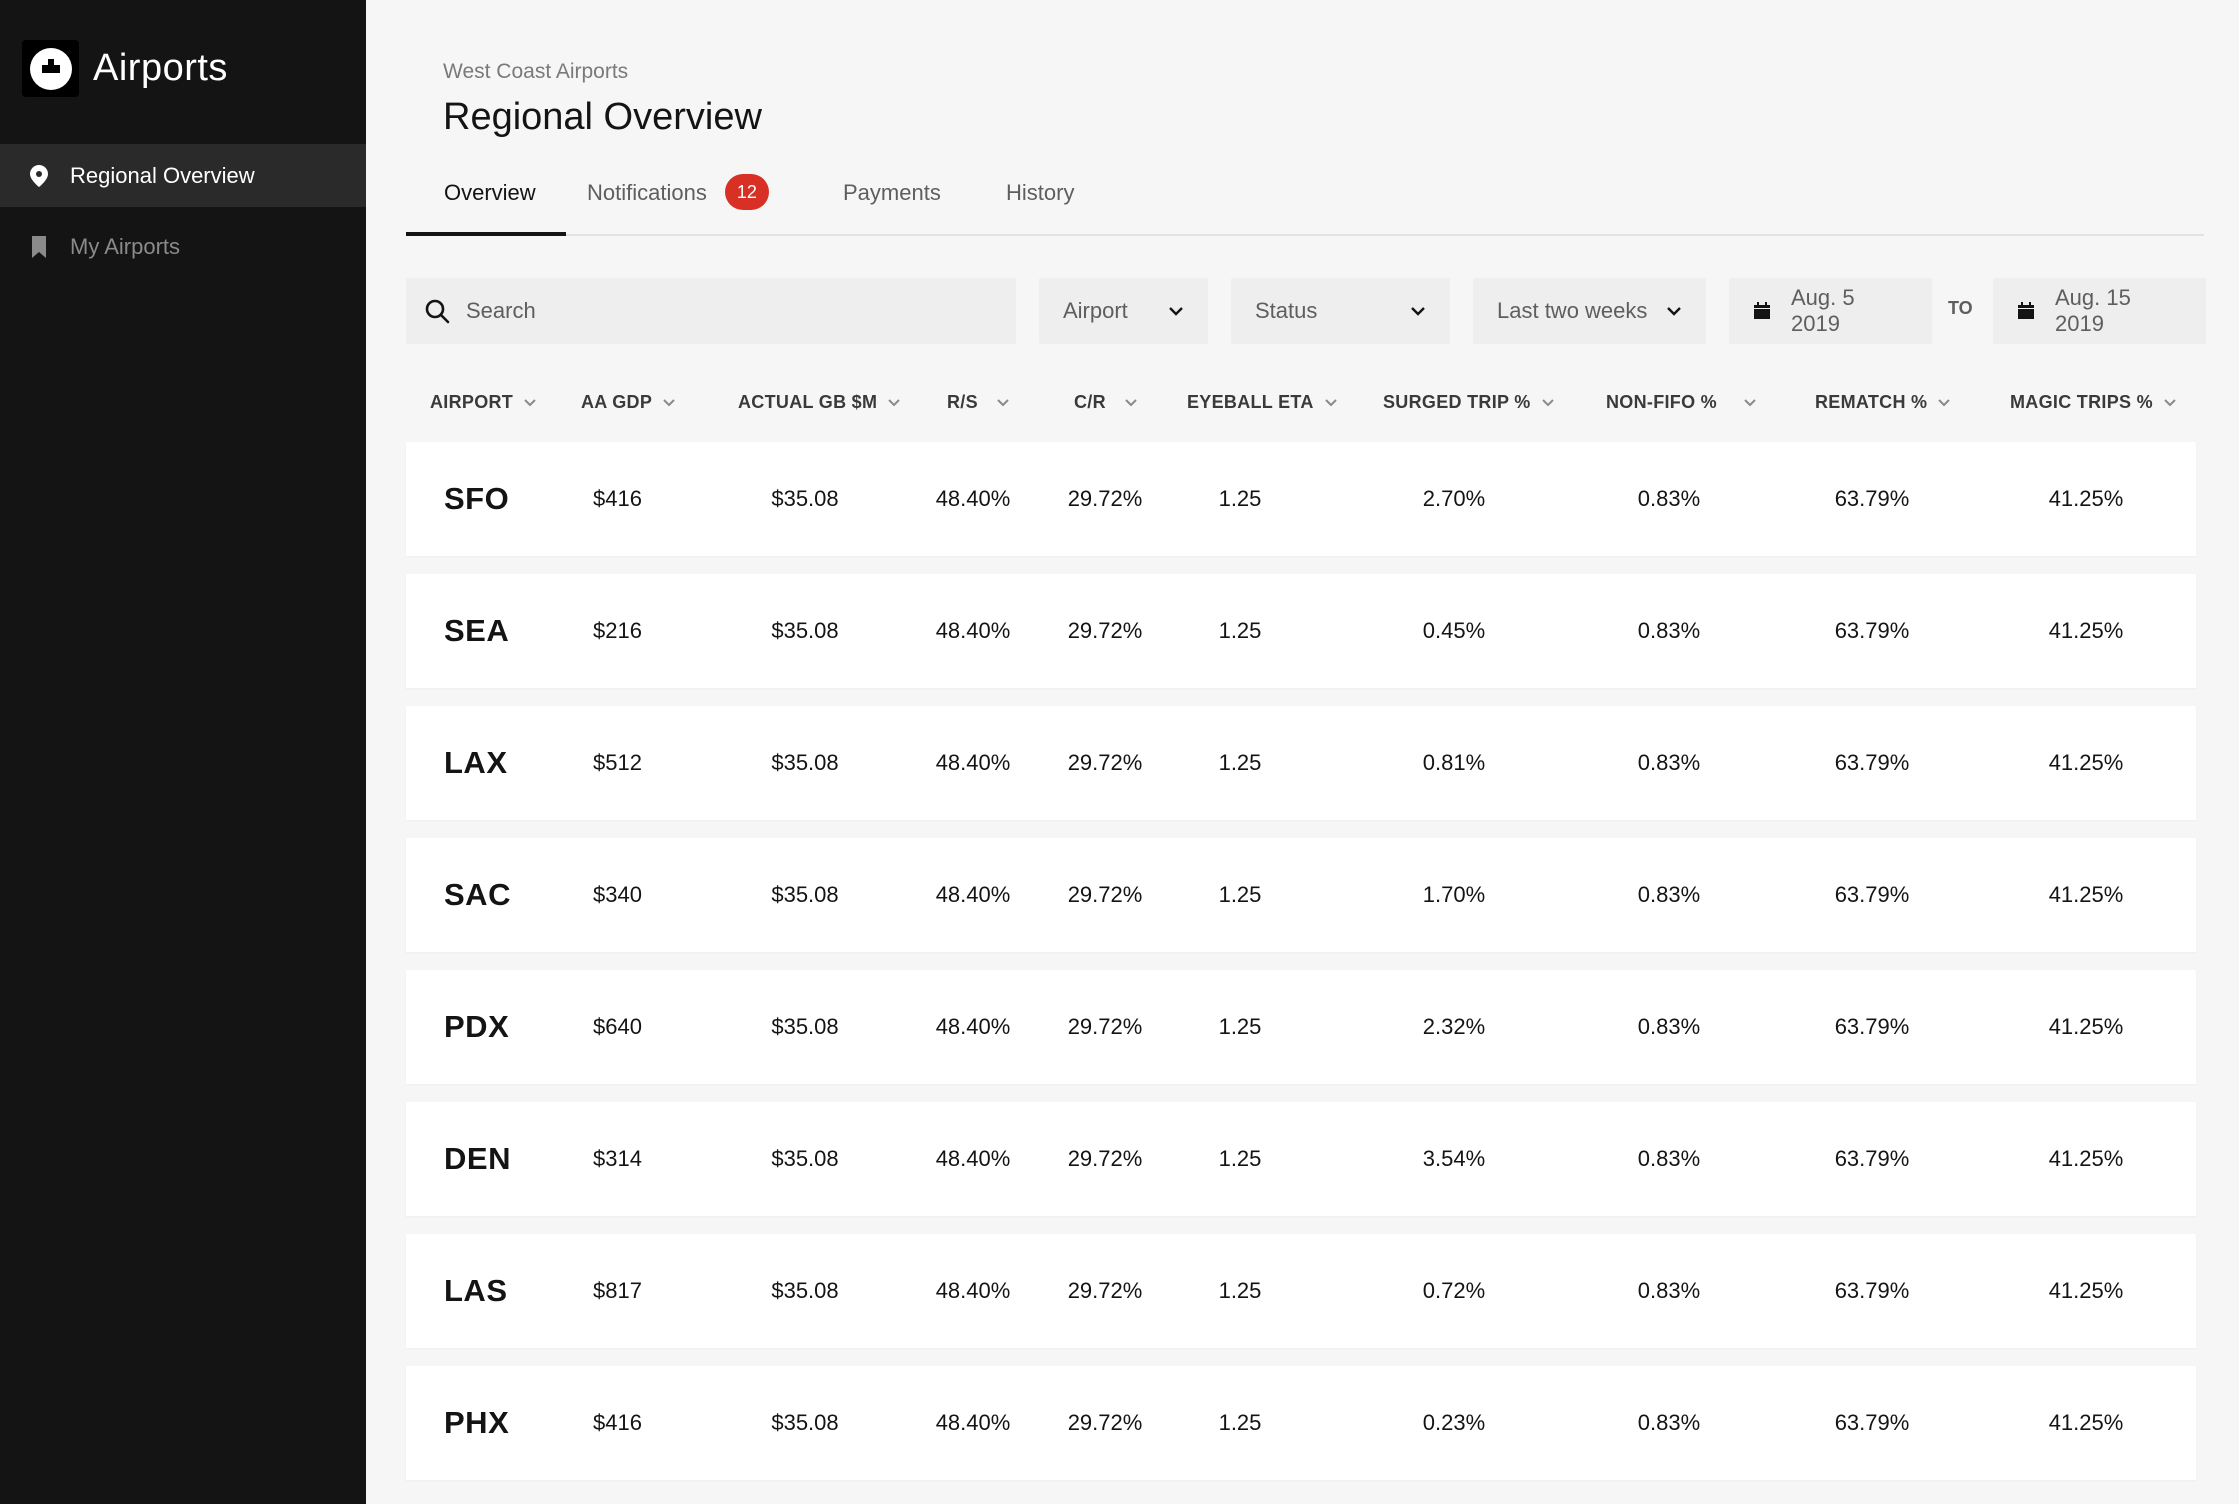 This screenshot has width=2239, height=1504. What do you see at coordinates (1454, 762) in the screenshot?
I see `surged-trip-cell: 0.81%` at bounding box center [1454, 762].